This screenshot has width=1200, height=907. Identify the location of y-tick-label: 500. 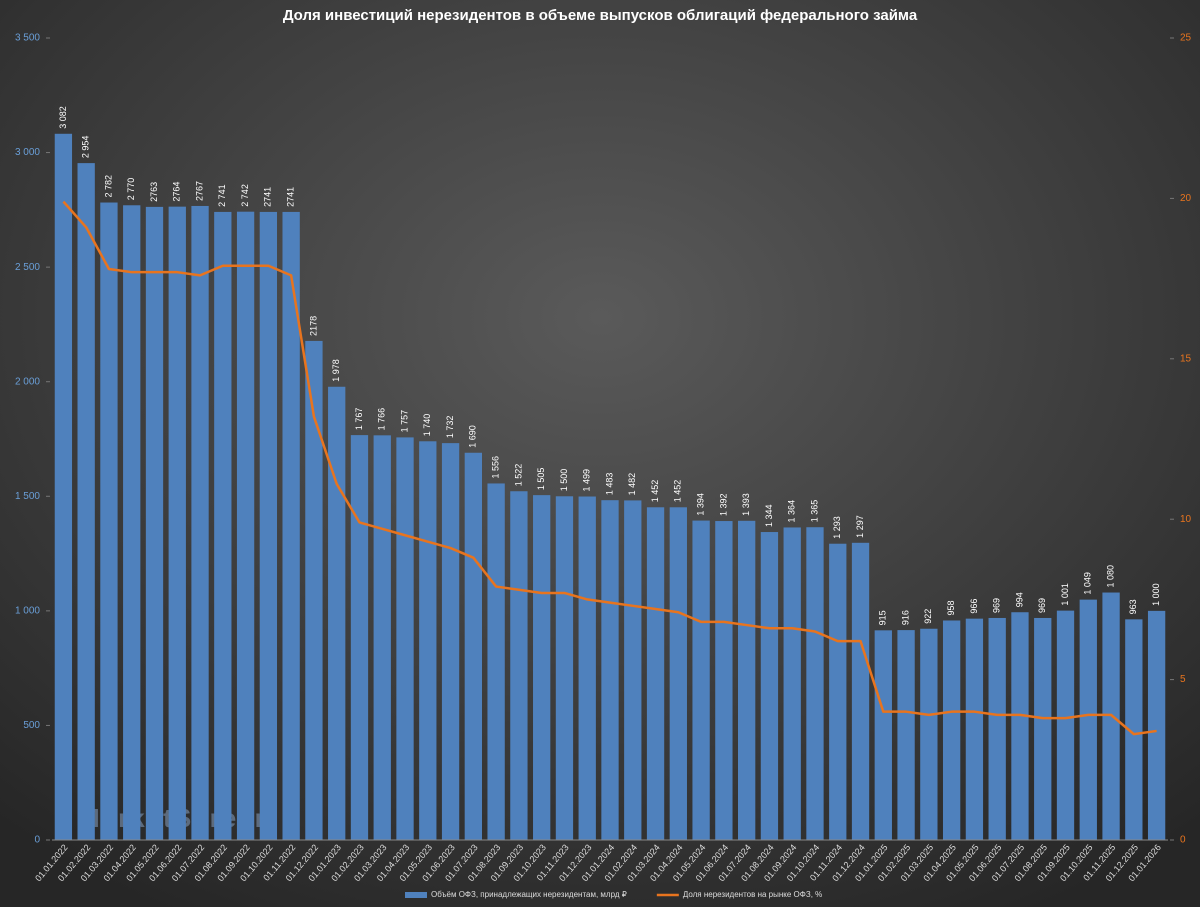
(31, 725).